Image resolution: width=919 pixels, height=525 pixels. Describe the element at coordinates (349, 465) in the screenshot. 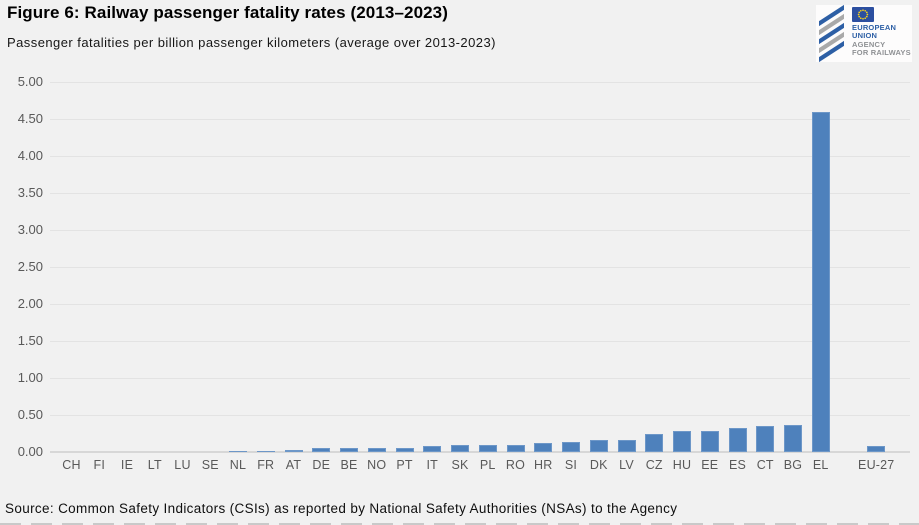

I see `x-axis-label-BE: BE` at that location.